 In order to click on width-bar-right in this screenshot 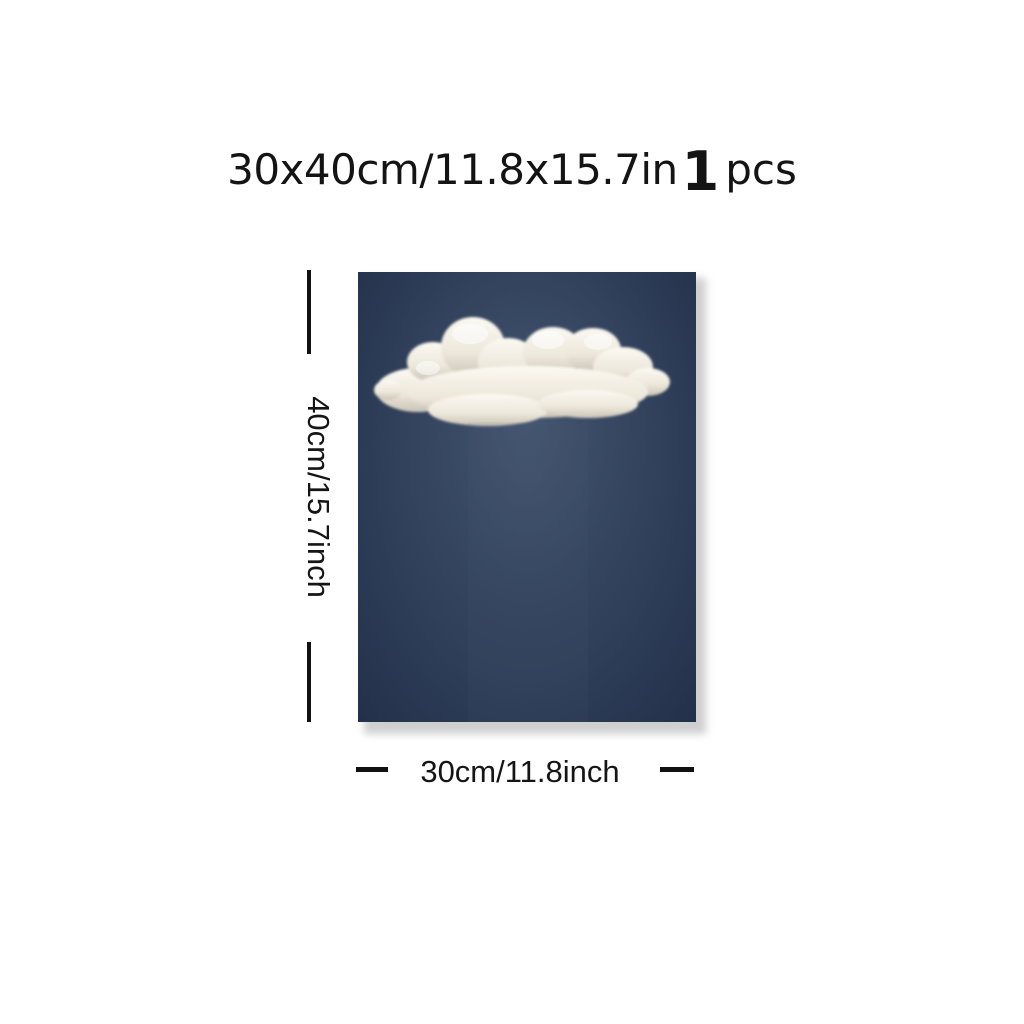, I will do `click(677, 769)`.